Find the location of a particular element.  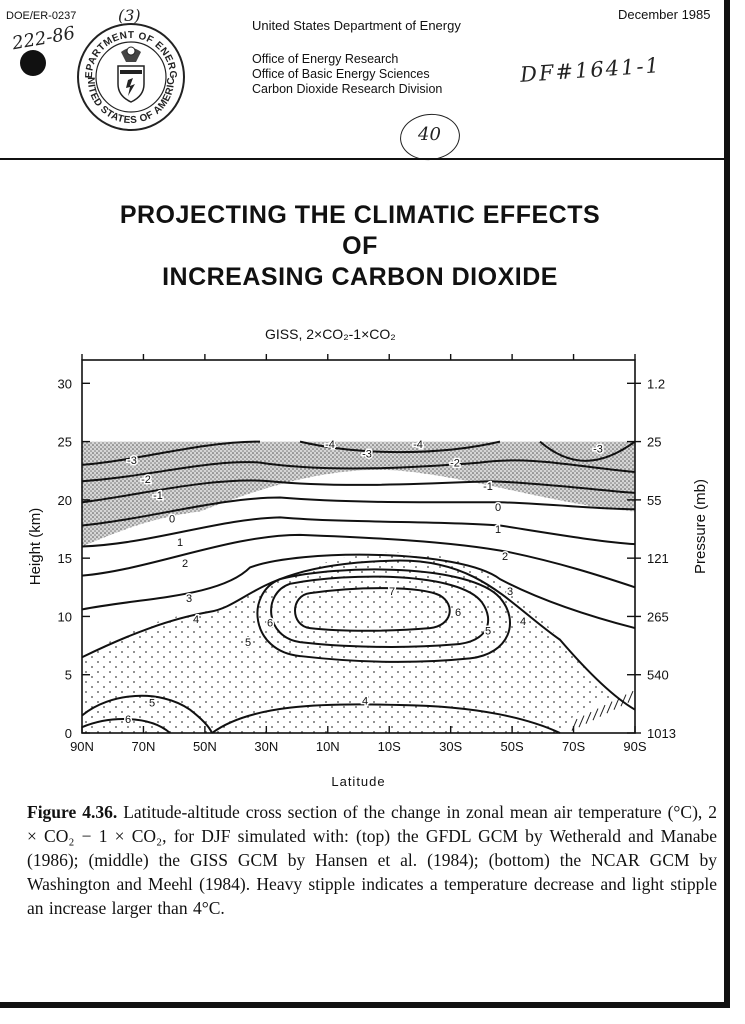

office-line: Carbon Dioxide Research Division is located at coordinates (347, 89).